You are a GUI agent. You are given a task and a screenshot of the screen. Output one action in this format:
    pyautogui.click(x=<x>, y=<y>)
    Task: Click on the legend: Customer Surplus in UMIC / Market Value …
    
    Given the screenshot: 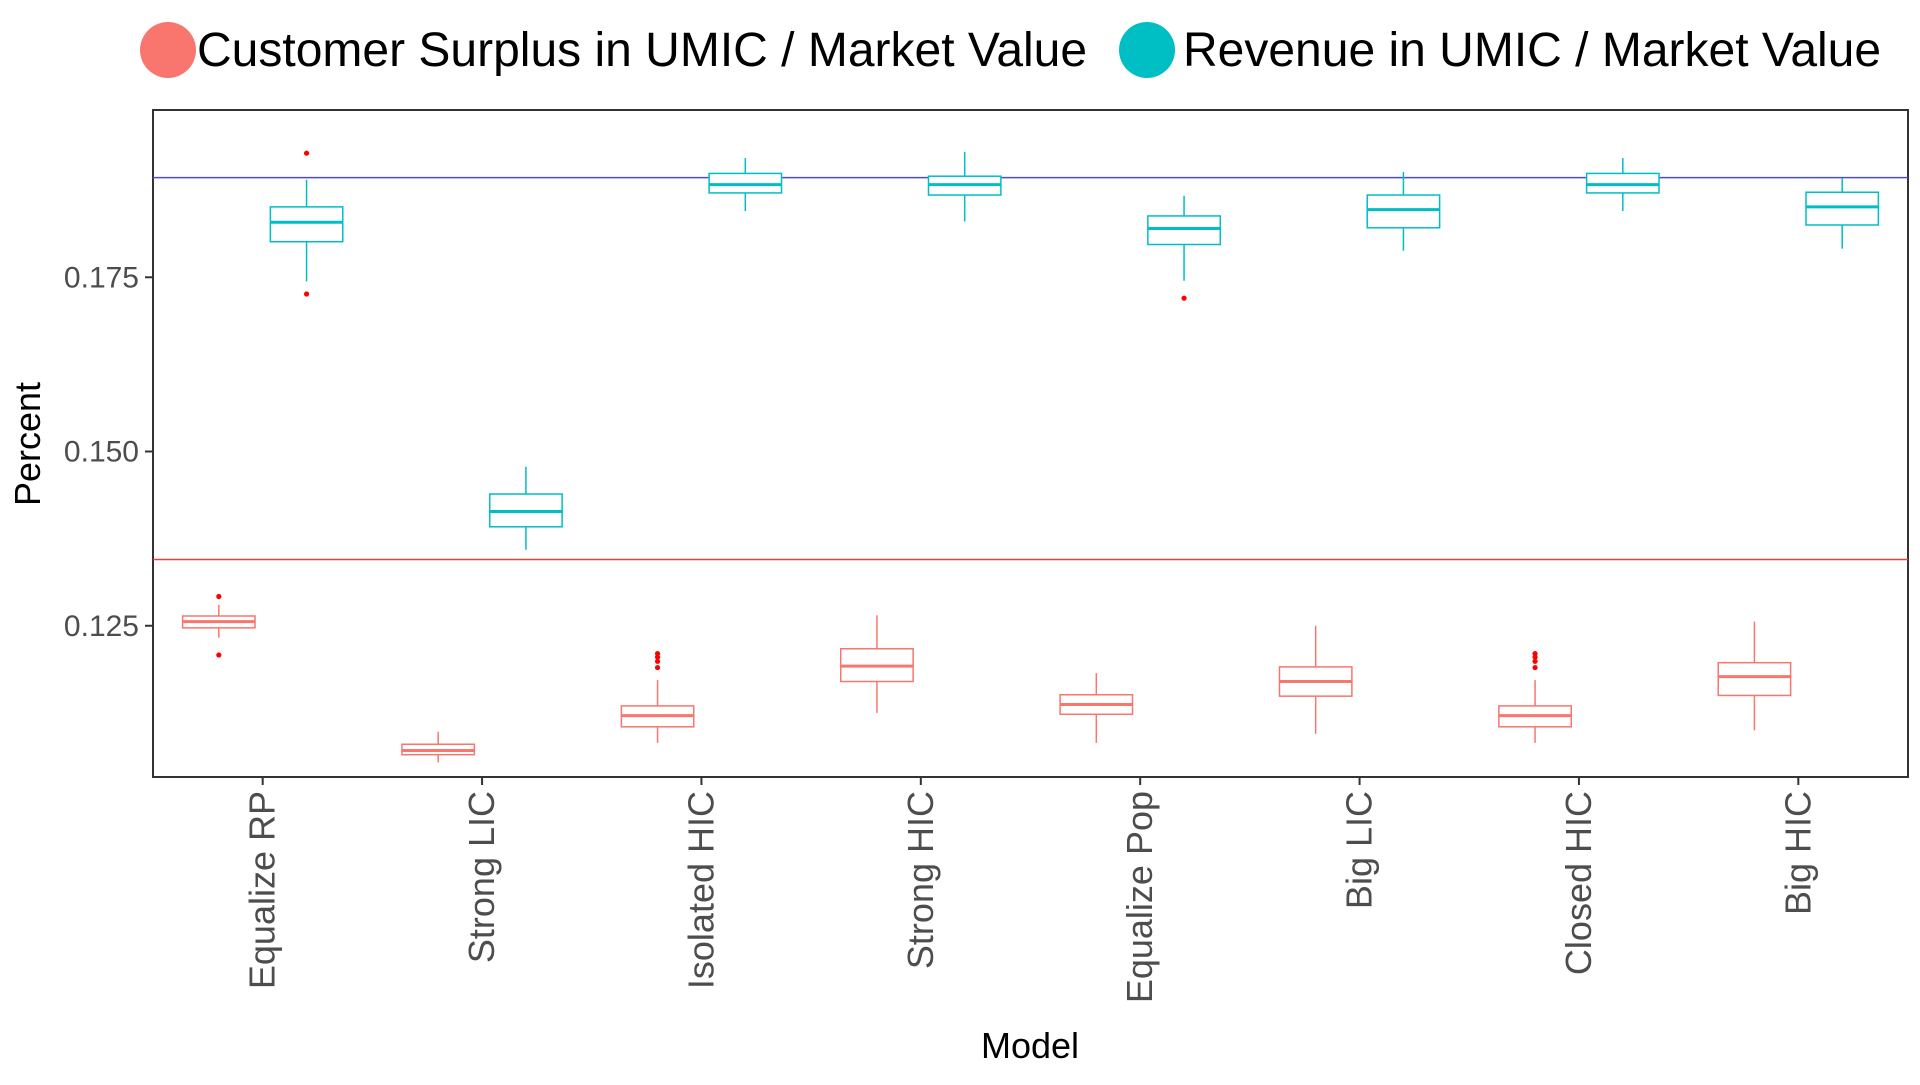 What is the action you would take?
    pyautogui.click(x=1010, y=50)
    